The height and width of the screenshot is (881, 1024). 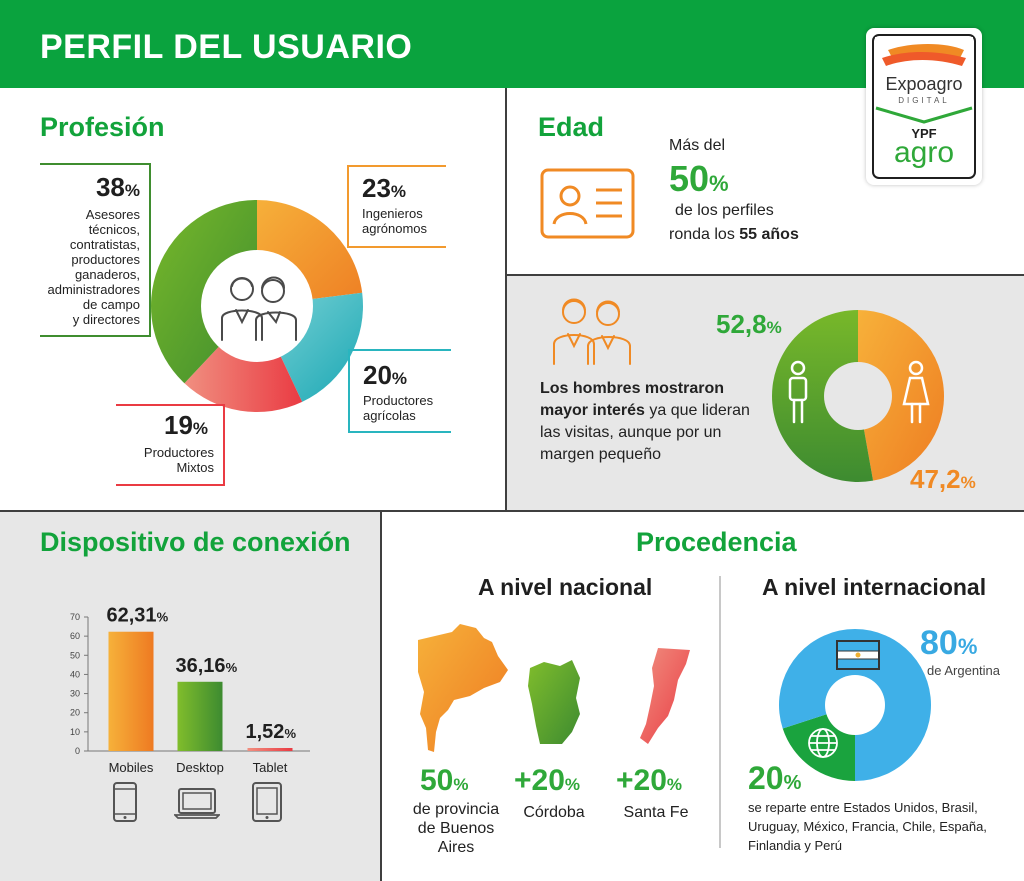 I want to click on logo-brand: Expoagro, so click(x=924, y=84).